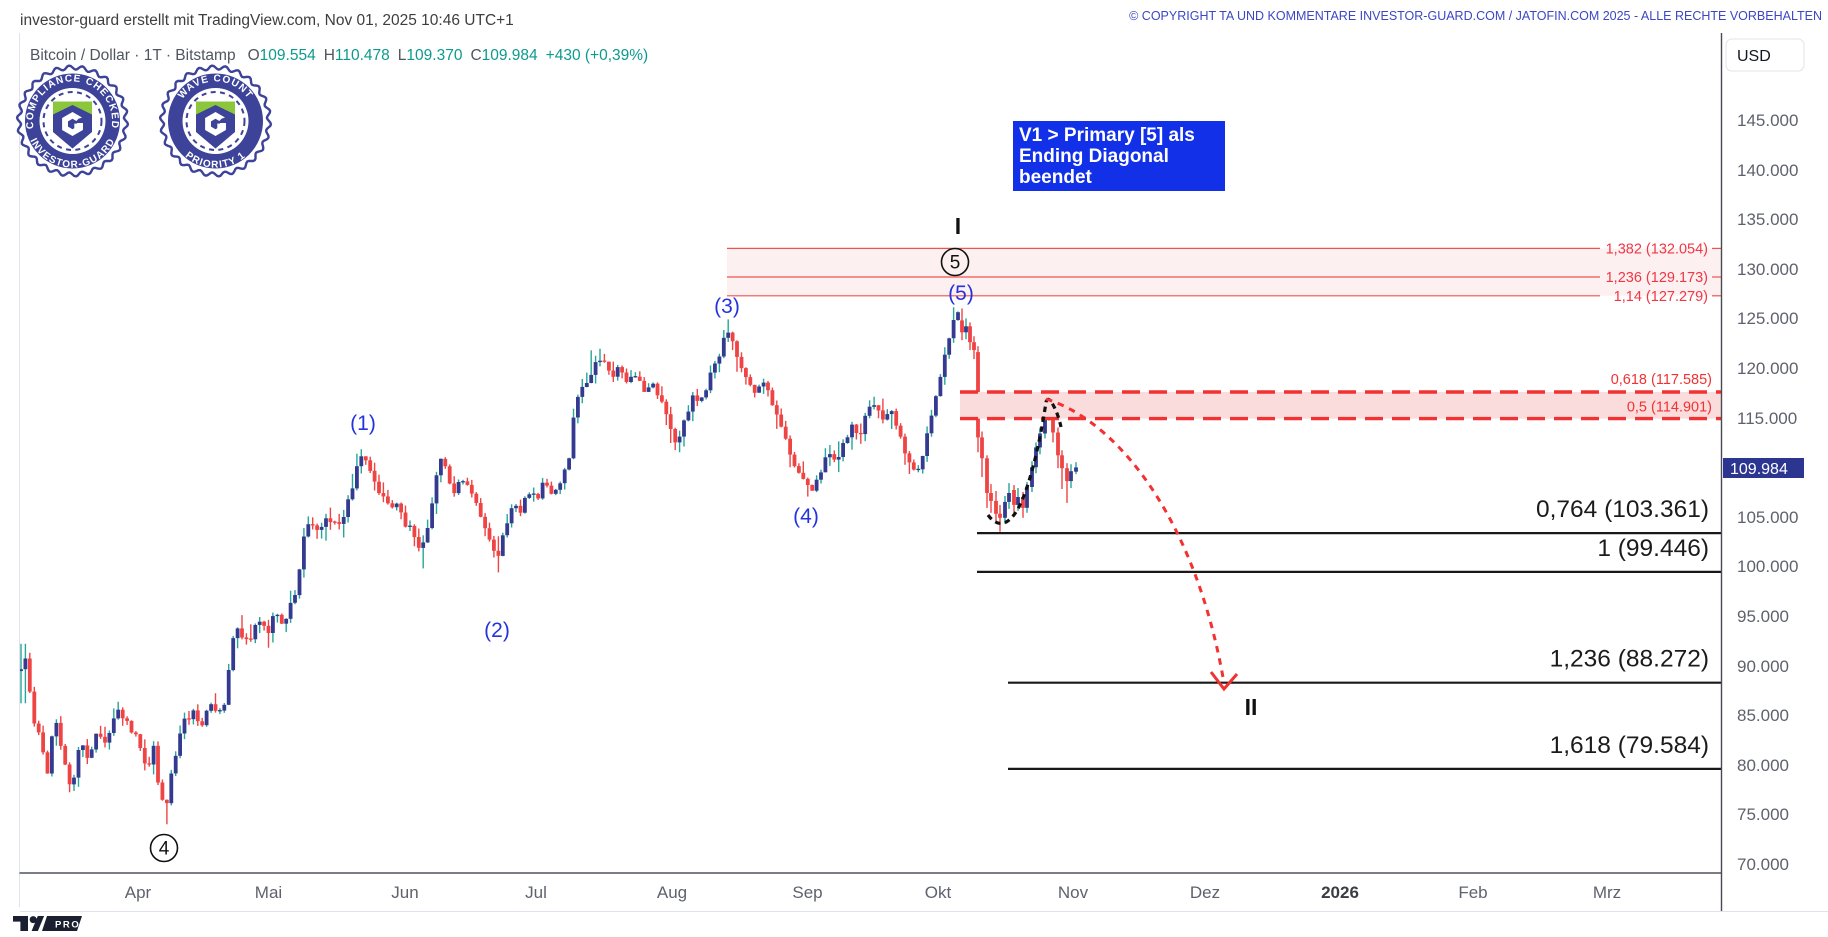  What do you see at coordinates (1763, 864) in the screenshot?
I see `svg-text: 70.000` at bounding box center [1763, 864].